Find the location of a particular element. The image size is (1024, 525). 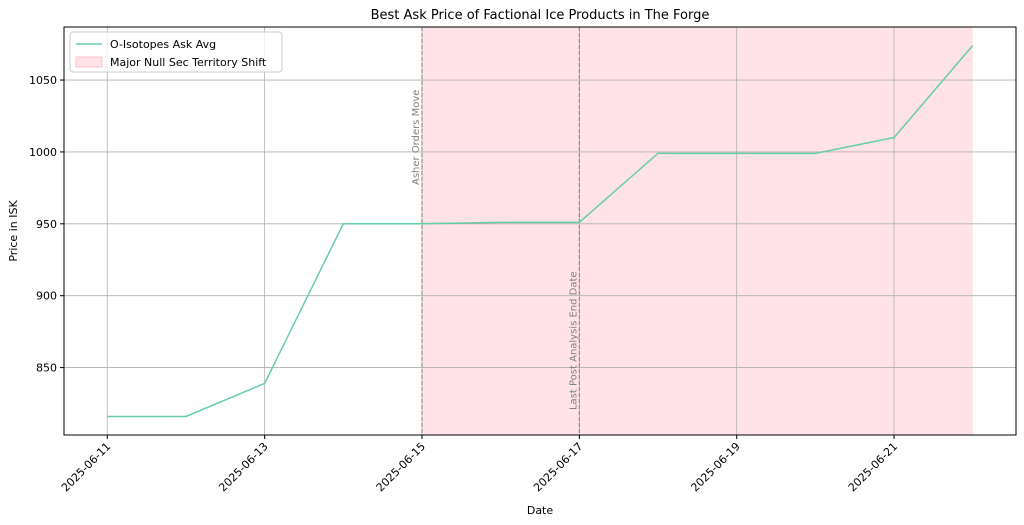

y-tick-label: 950 is located at coordinates (46, 224).